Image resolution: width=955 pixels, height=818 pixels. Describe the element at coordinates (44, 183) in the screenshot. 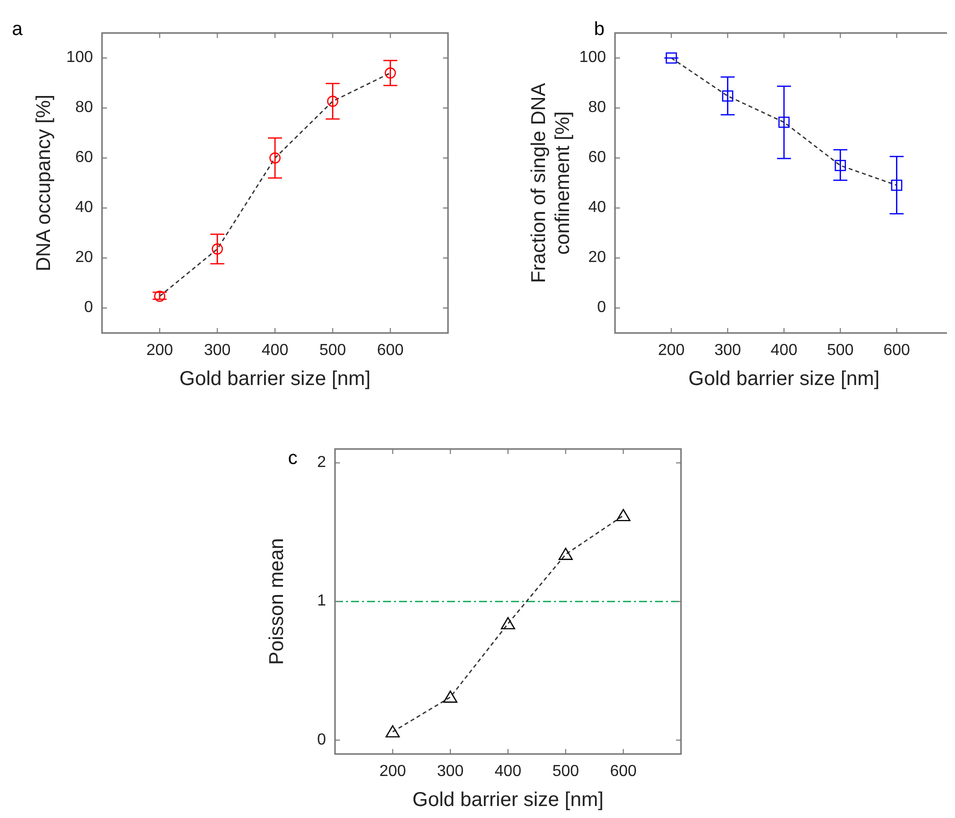

I see `y-axis-title: DNA occupancy [%]` at that location.